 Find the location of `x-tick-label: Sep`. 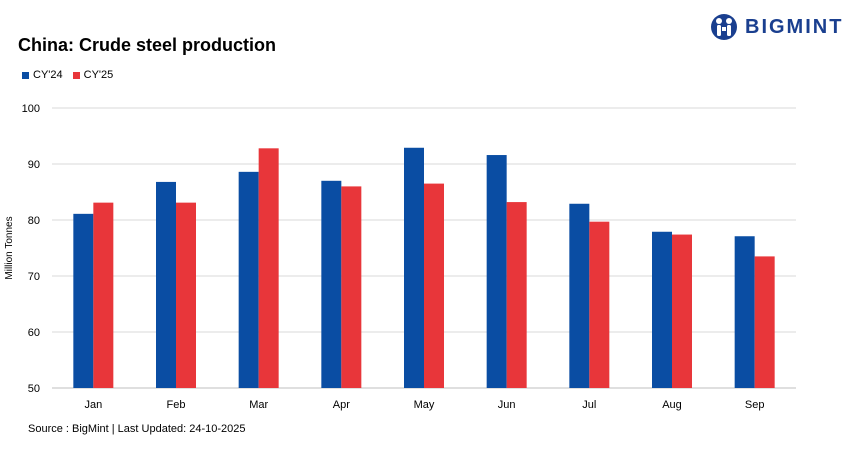

x-tick-label: Sep is located at coordinates (755, 405).